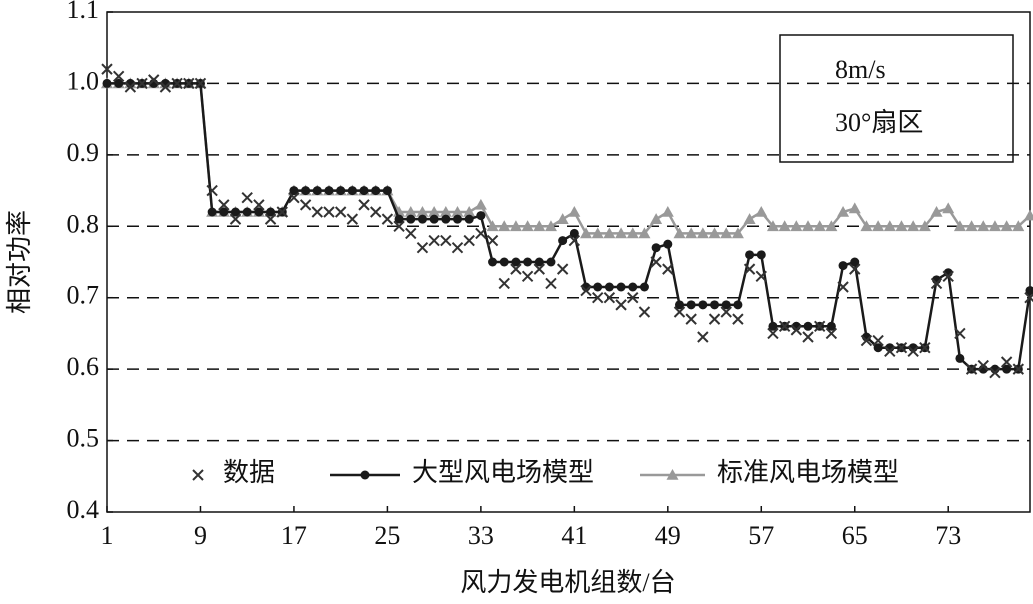 The height and width of the screenshot is (604, 1033). What do you see at coordinates (83, 80) in the screenshot?
I see `y-tick-label: 1.0` at bounding box center [83, 80].